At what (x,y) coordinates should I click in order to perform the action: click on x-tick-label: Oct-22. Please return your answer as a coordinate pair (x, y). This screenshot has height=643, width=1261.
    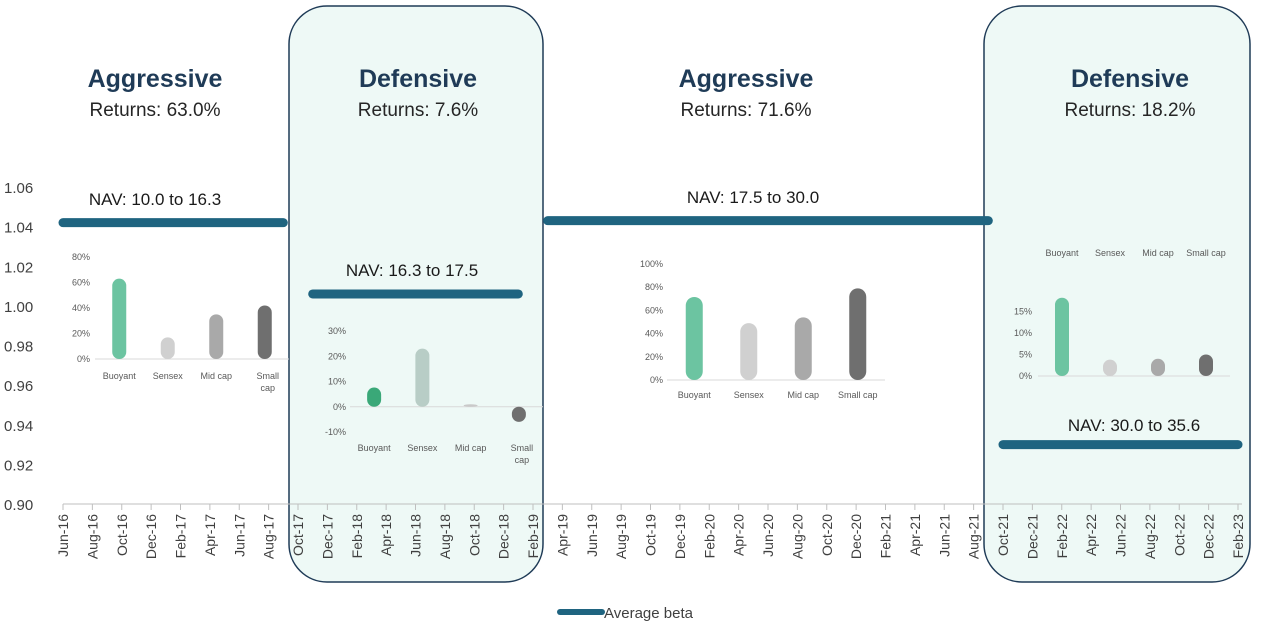
    Looking at the image, I should click on (1179, 535).